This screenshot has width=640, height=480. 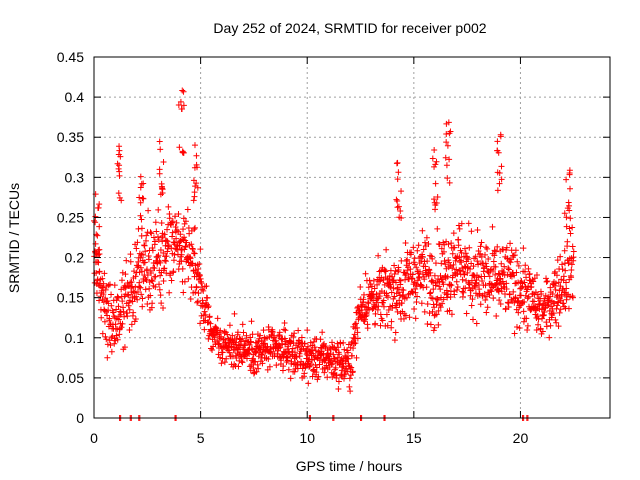 I want to click on x-axis-label: GPS time / hours, so click(x=349, y=466).